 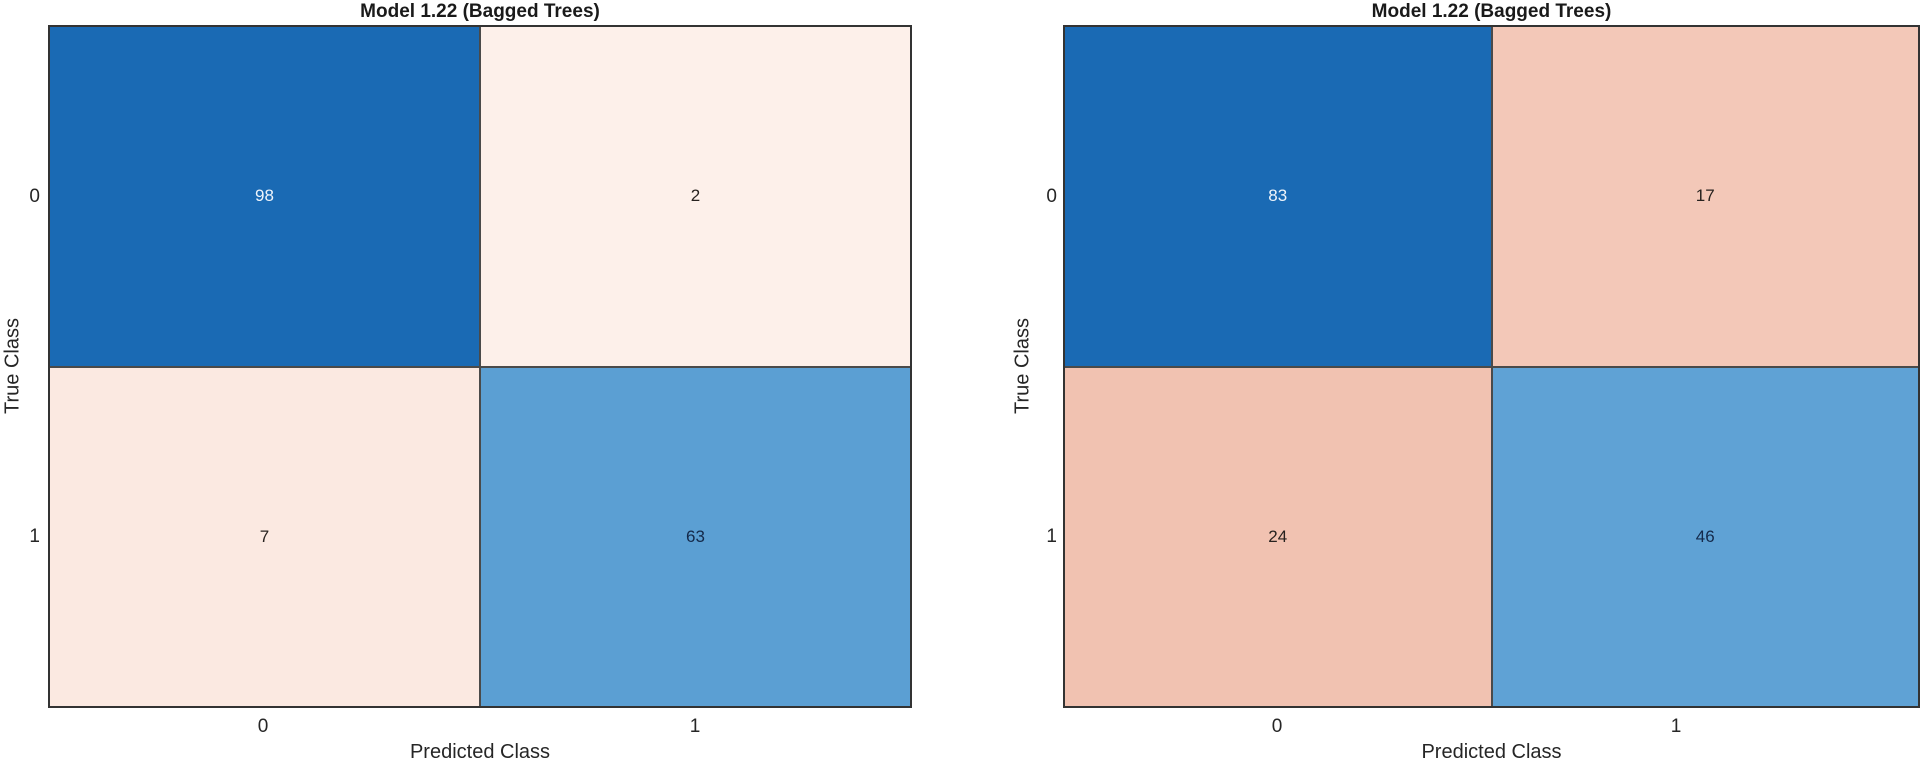 I want to click on cell-true1-pred1: 46, so click(x=1705, y=536).